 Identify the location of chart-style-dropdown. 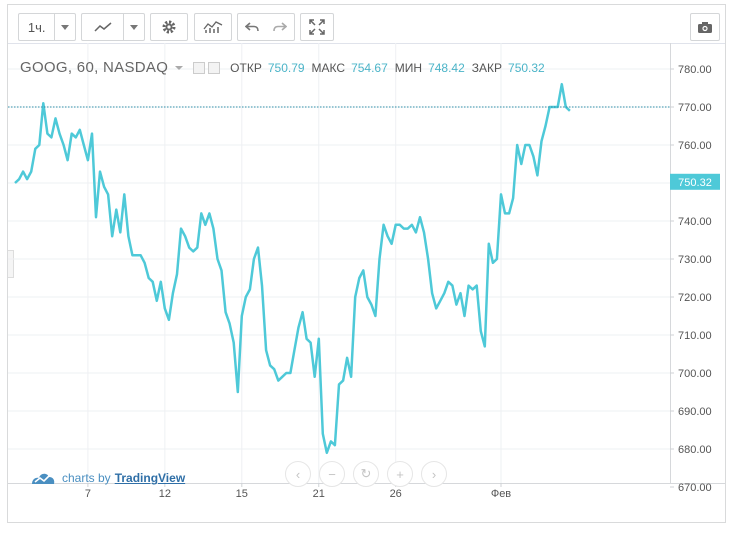
(113, 27).